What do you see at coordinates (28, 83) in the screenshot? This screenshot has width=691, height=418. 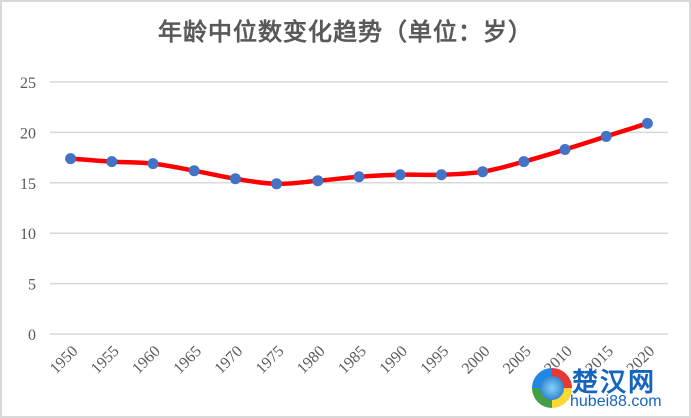 I see `y-tick-label: 25` at bounding box center [28, 83].